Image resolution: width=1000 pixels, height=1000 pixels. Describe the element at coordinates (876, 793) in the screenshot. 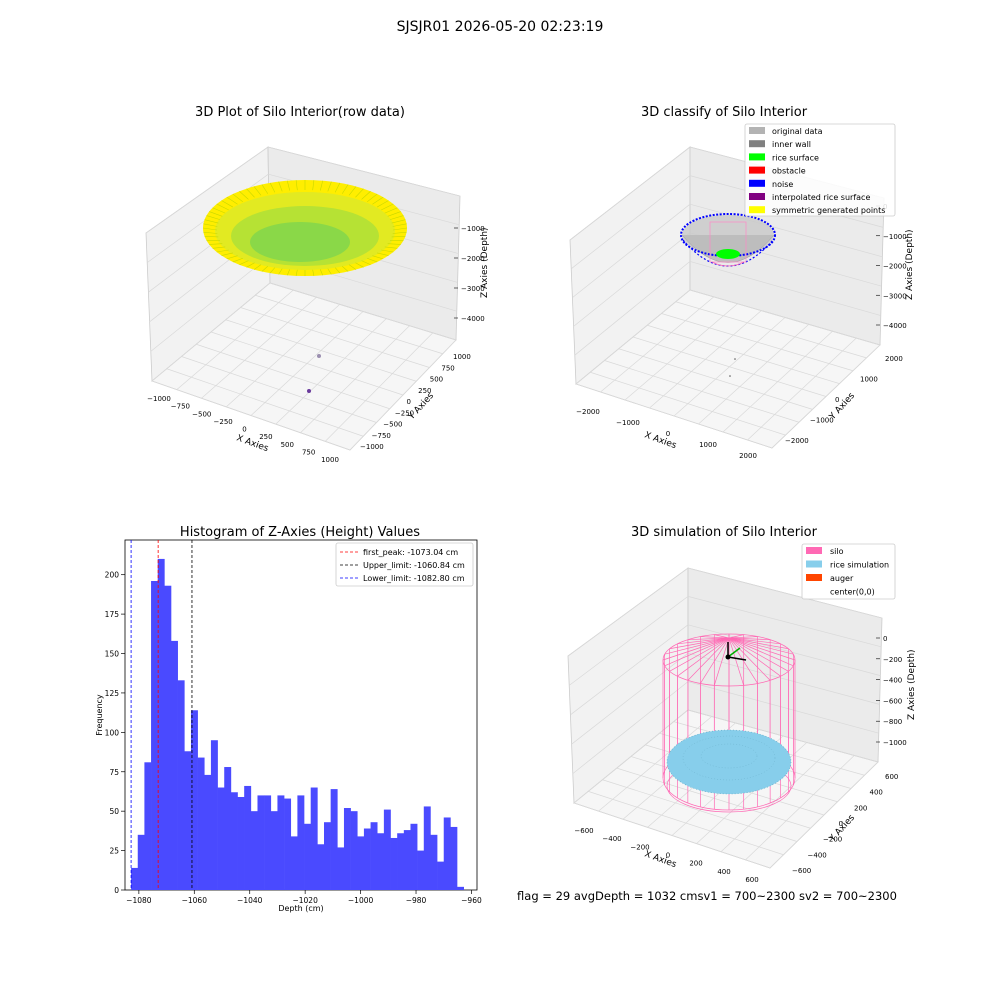

I see `y-tick-label: 400` at that location.